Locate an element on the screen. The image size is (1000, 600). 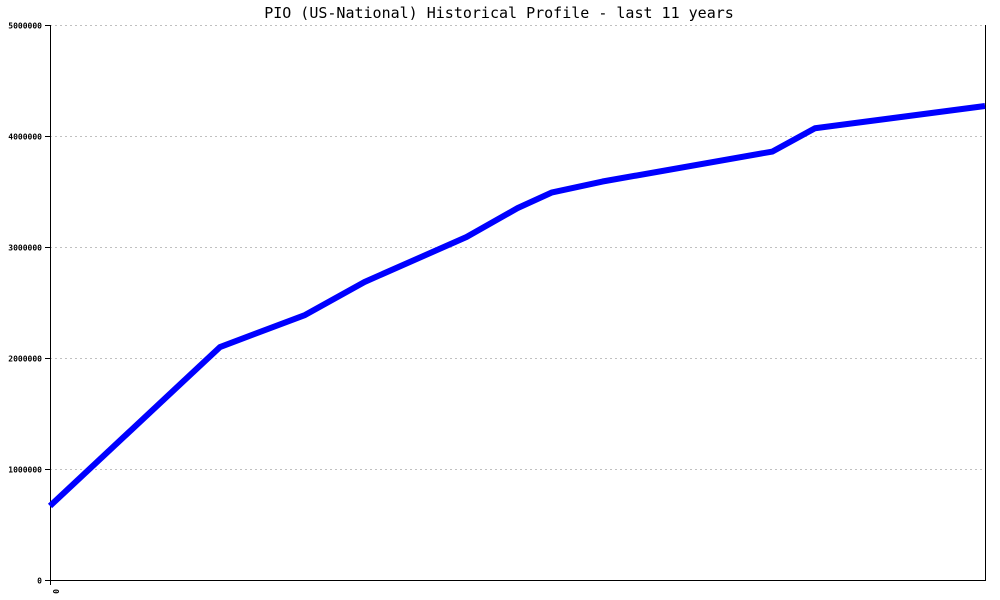
y-tick-label: 5000000 is located at coordinates (25, 26).